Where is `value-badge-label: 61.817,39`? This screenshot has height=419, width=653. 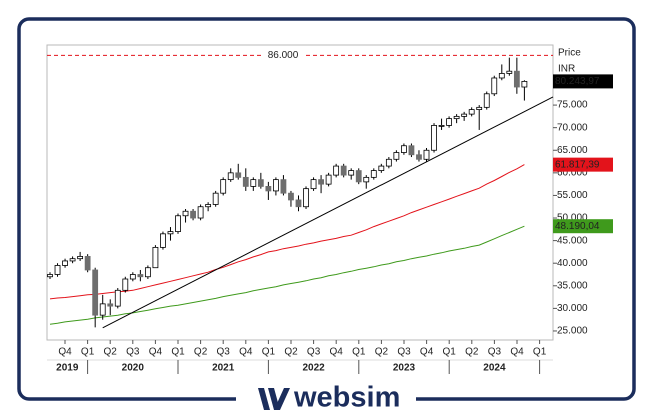
value-badge-label: 61.817,39 is located at coordinates (577, 164).